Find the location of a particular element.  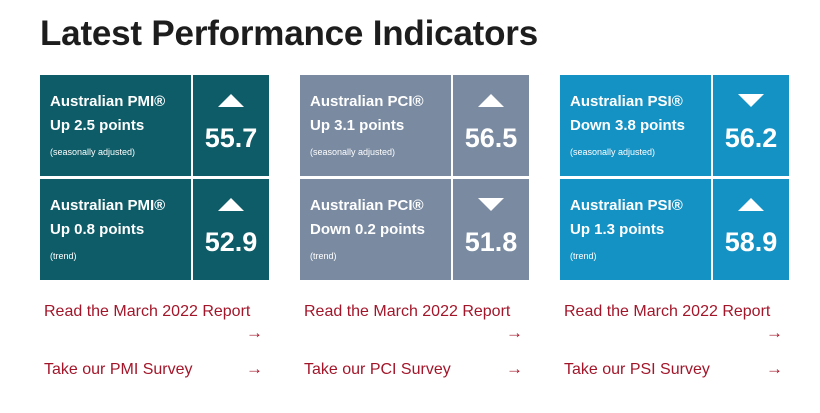

indicator-change: Down 3.8 points is located at coordinates (628, 125).